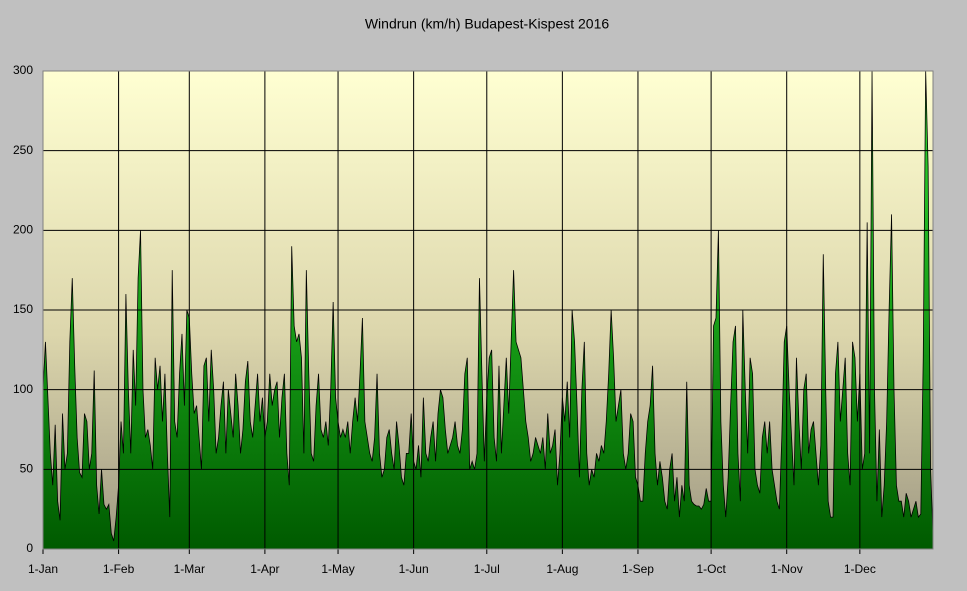 The width and height of the screenshot is (967, 591). Describe the element at coordinates (29, 548) in the screenshot. I see `y-tick-label: 0` at that location.